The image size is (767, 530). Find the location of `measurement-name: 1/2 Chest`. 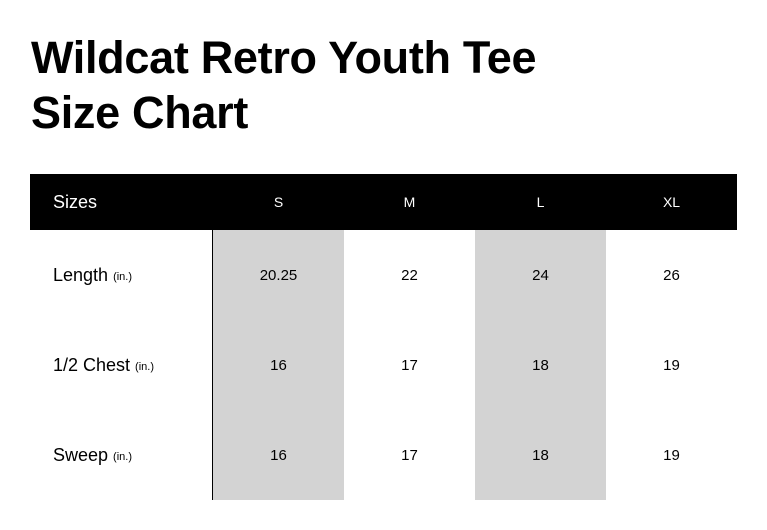

measurement-name: 1/2 Chest is located at coordinates (92, 364).